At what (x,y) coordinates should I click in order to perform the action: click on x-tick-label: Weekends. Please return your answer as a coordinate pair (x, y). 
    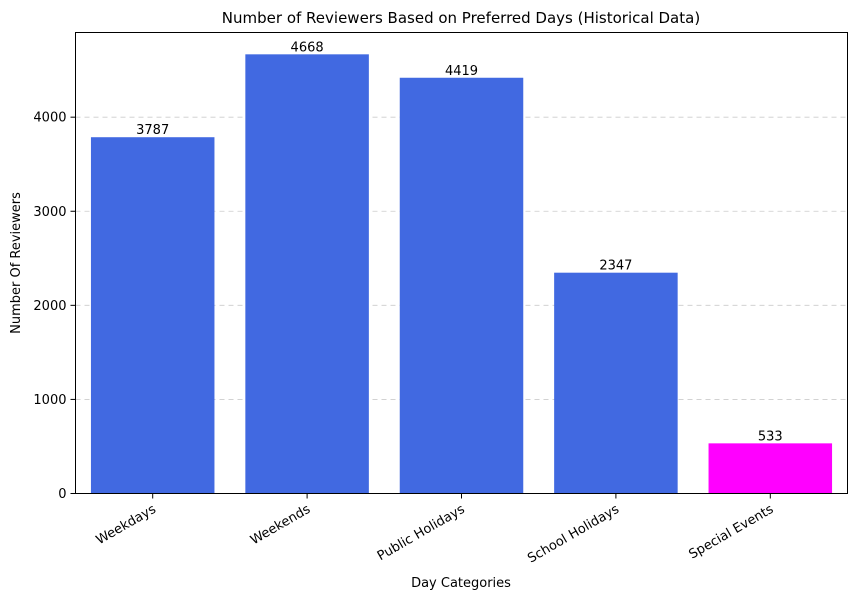
    Looking at the image, I should click on (280, 525).